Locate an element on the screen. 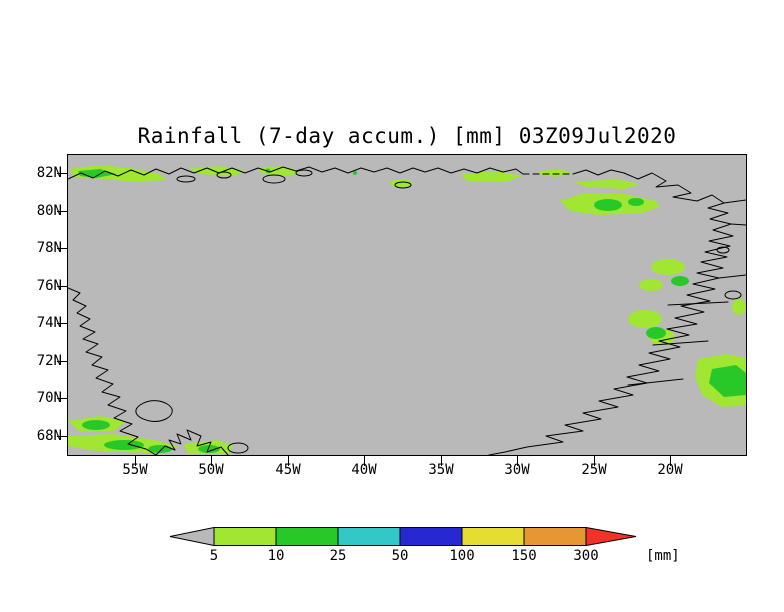 The image size is (784, 612). colorbar-right-arrow is located at coordinates (611, 536).